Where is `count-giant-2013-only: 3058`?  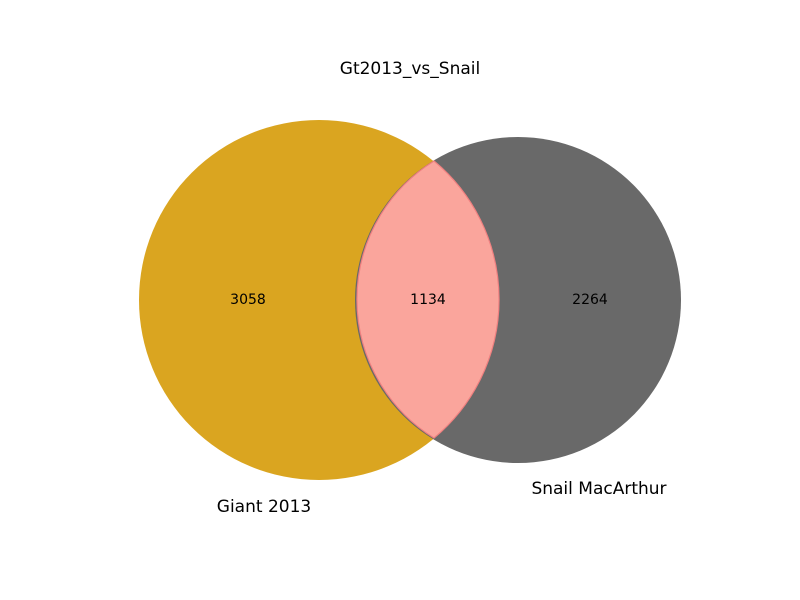
count-giant-2013-only: 3058 is located at coordinates (248, 300).